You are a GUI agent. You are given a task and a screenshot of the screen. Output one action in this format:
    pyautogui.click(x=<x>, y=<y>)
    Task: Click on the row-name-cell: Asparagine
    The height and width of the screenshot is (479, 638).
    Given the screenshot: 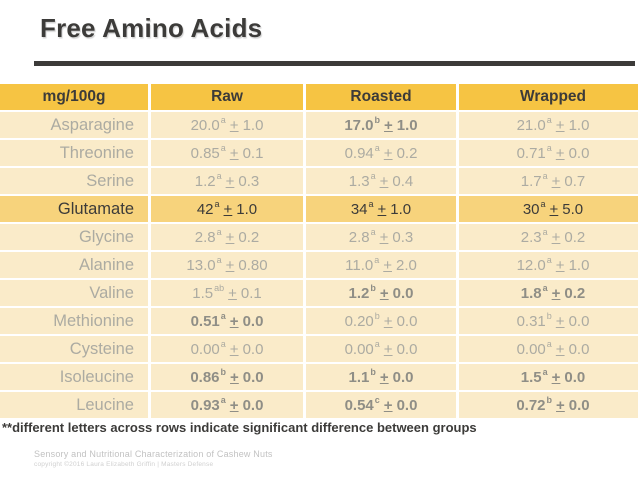 What is the action you would take?
    pyautogui.click(x=74, y=125)
    